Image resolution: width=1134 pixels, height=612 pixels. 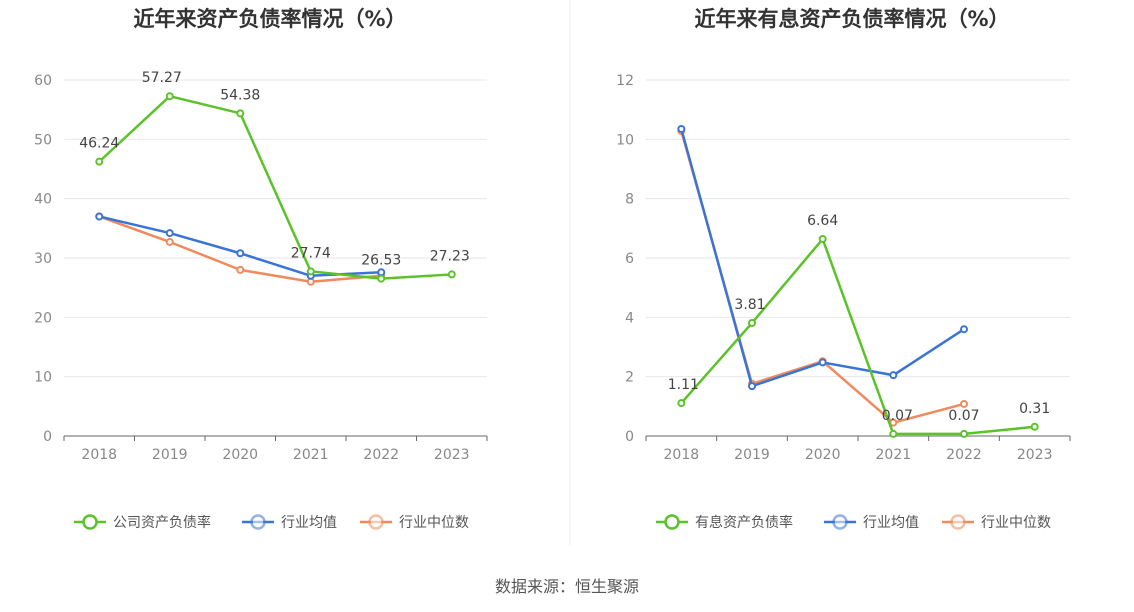 What do you see at coordinates (269, 19) in the screenshot?
I see `chart-title: 近年来资产负债率情况（%）` at bounding box center [269, 19].